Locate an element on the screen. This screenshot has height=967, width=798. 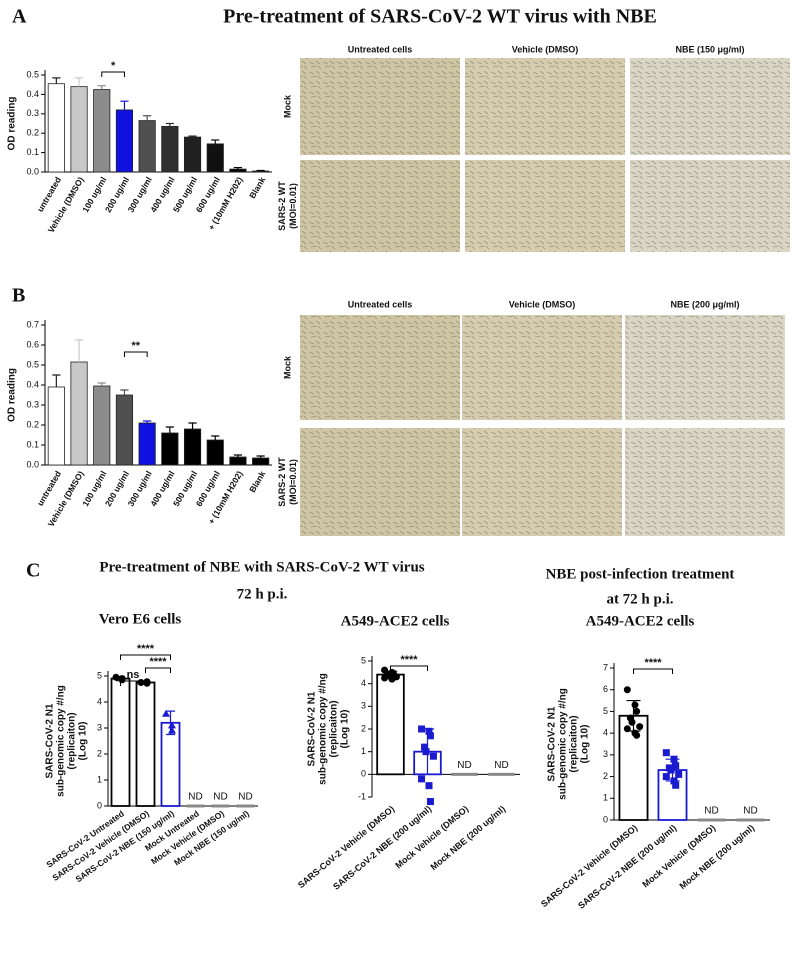
micrograph-row-label: Mock is located at coordinates (287, 367).